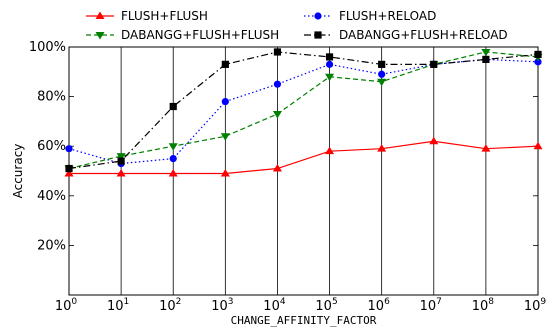 This screenshot has height=331, width=547. I want to click on x-tick-label: 101, so click(118, 305).